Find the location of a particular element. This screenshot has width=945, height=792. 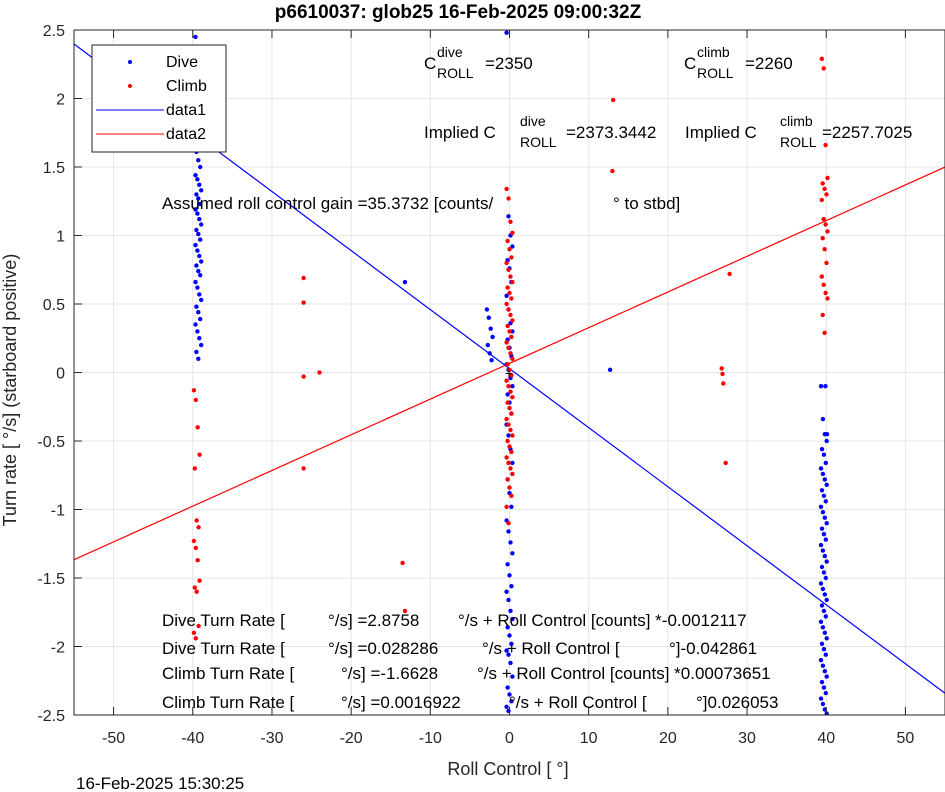

y-tick-label: 0.5 is located at coordinates (54, 305).